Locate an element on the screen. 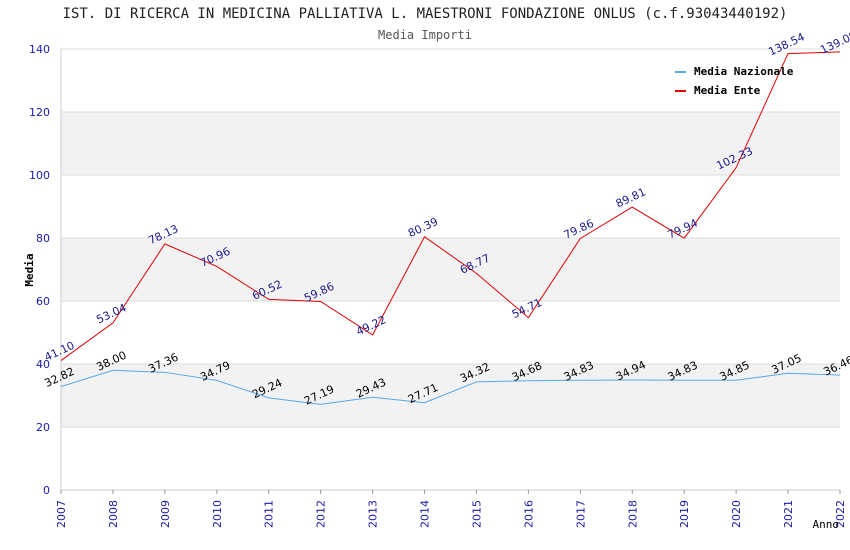  x-tick-label: 2014 is located at coordinates (425, 514).